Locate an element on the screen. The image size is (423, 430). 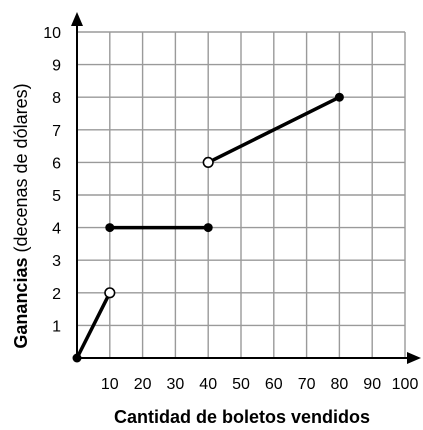
y-tick-label: 7 is located at coordinates (56, 131).